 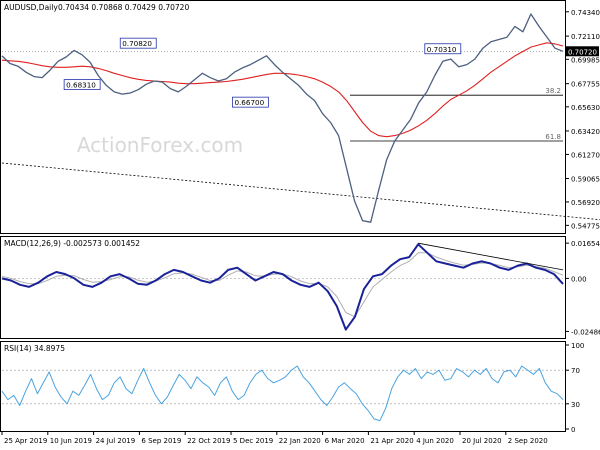 What do you see at coordinates (585, 85) in the screenshot?
I see `price-tick-label: 0.67755` at bounding box center [585, 85].